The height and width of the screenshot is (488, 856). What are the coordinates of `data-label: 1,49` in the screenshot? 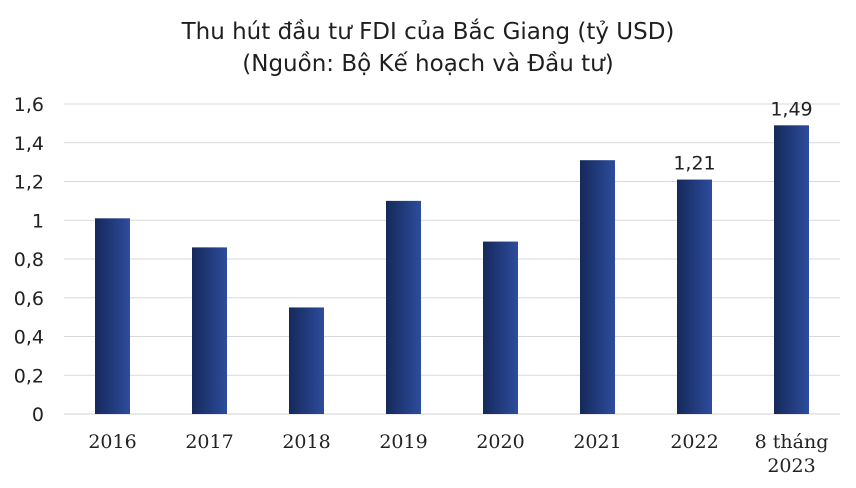 It's located at (791, 109).